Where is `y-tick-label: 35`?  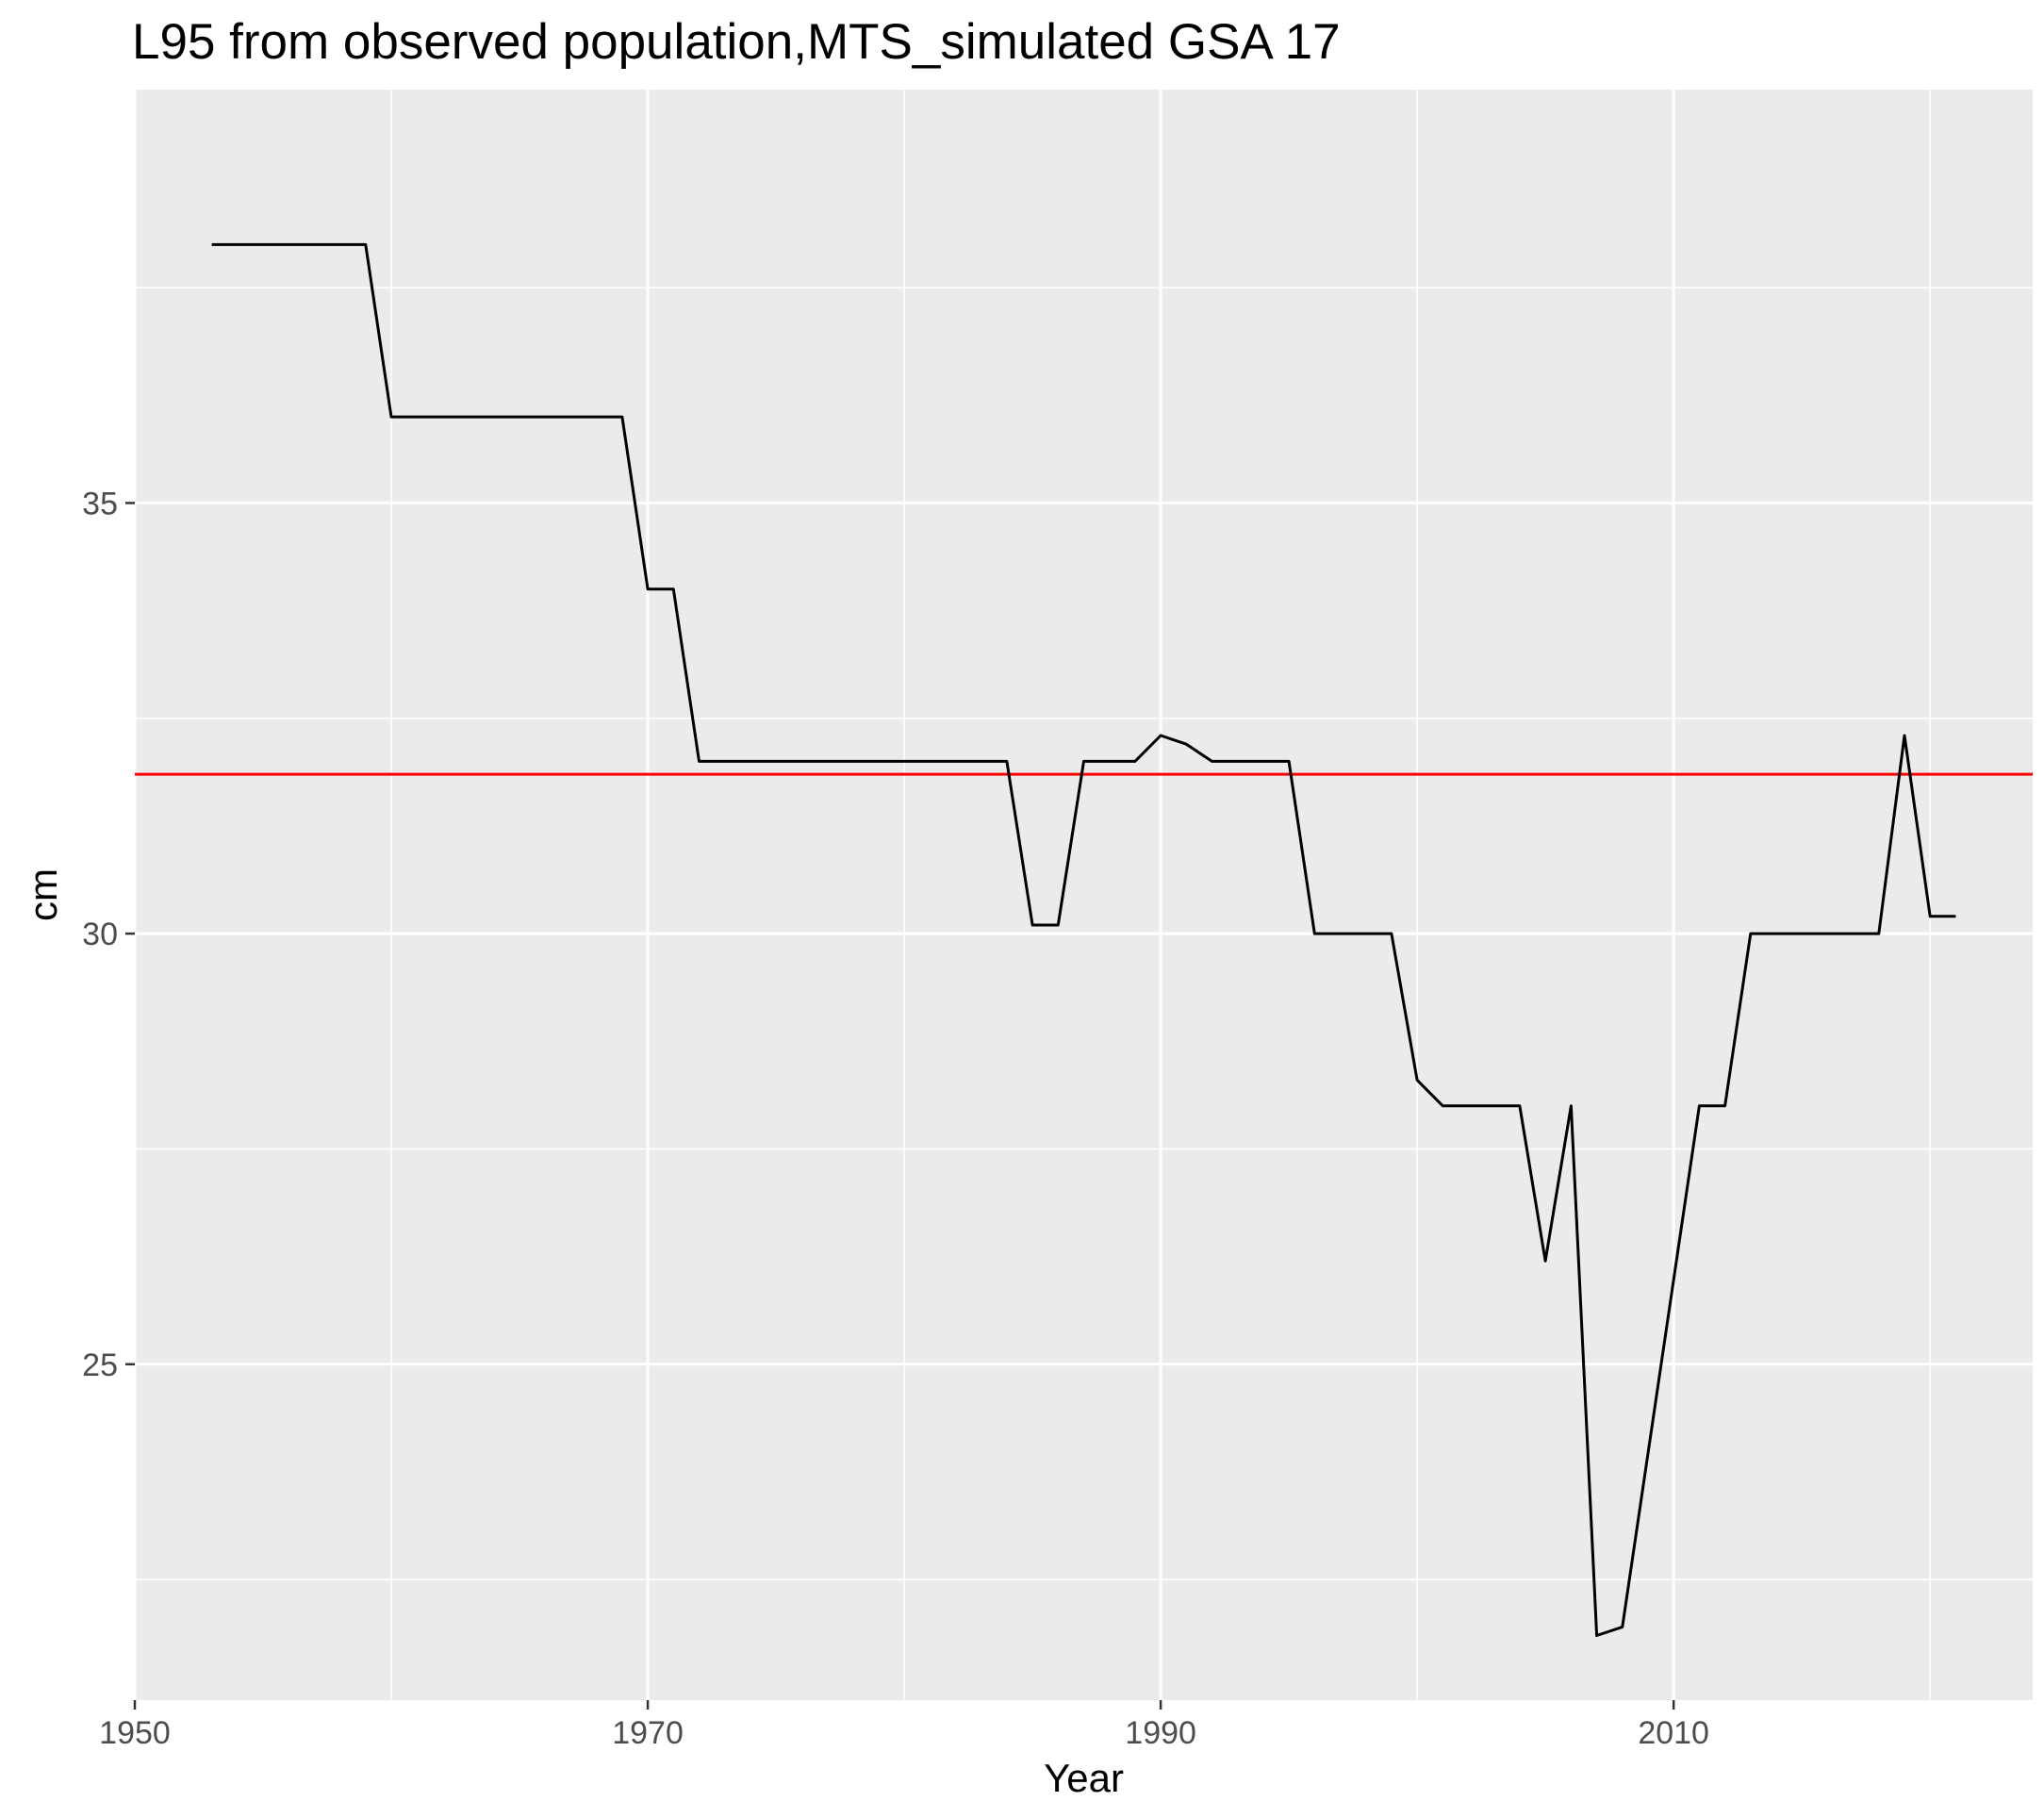 y-tick-label: 35 is located at coordinates (100, 503).